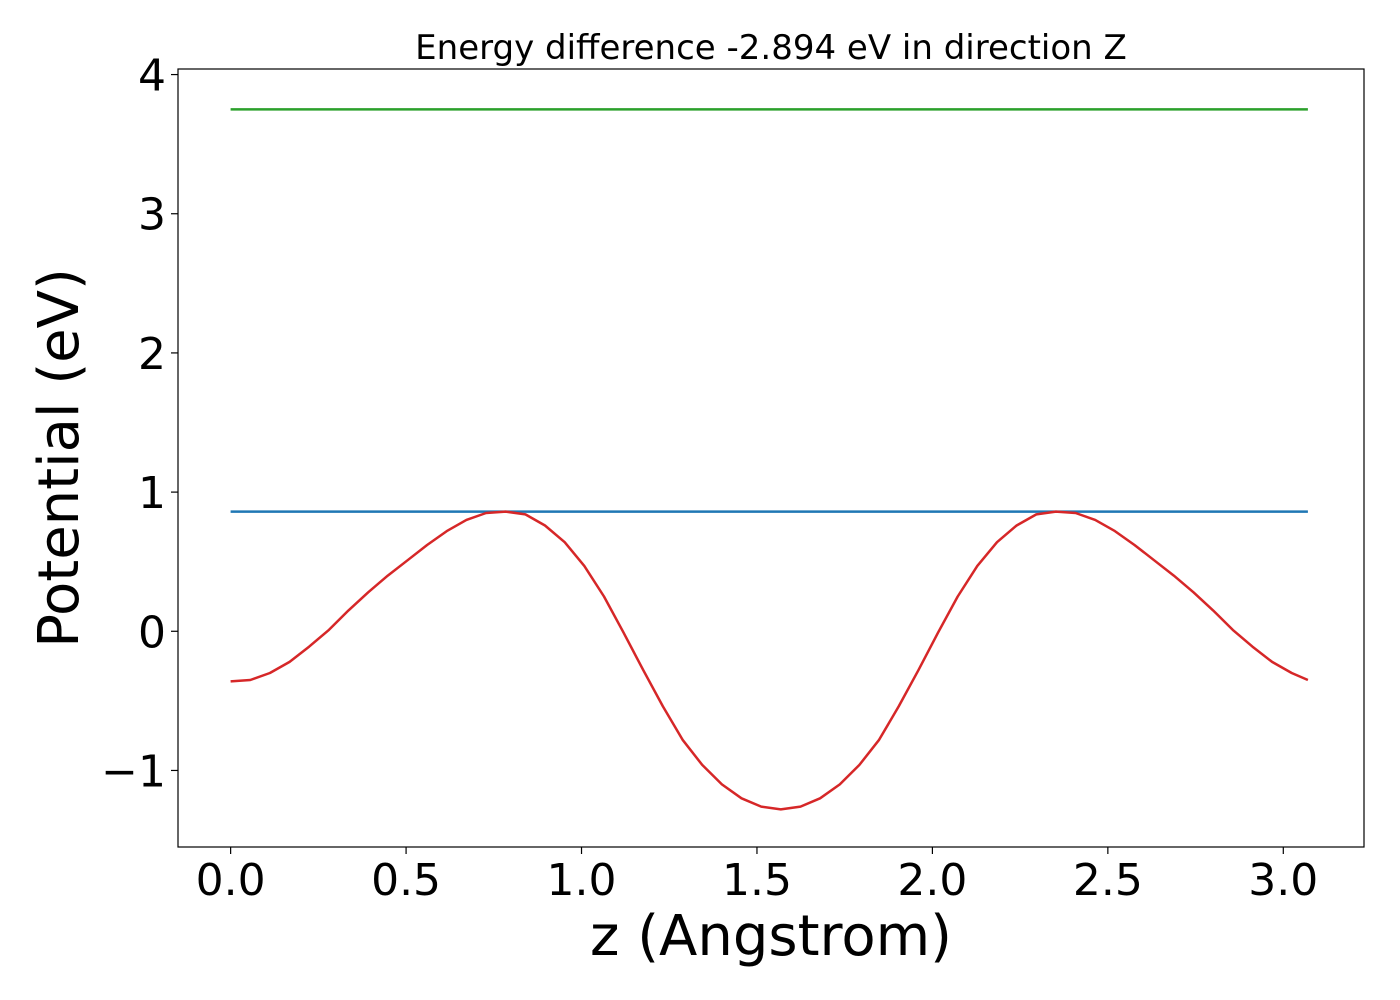 The width and height of the screenshot is (1400, 1000). Describe the element at coordinates (133, 771) in the screenshot. I see `y-tick-label: −1` at that location.